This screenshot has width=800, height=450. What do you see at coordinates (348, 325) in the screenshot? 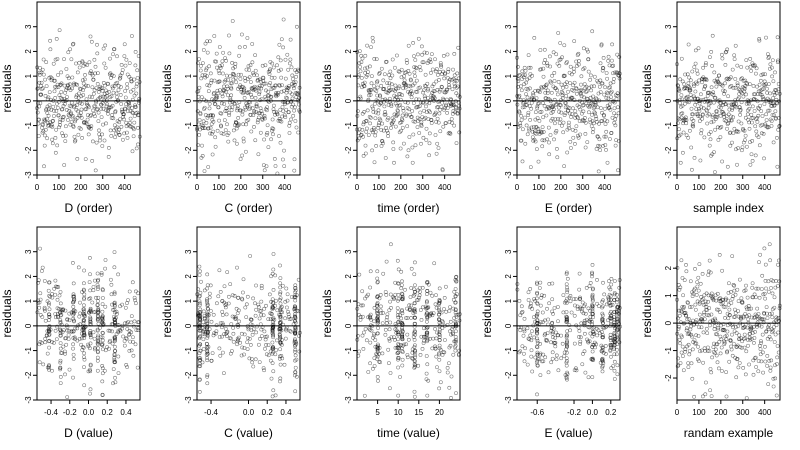
I see `y-tick-label: 0` at bounding box center [348, 325].